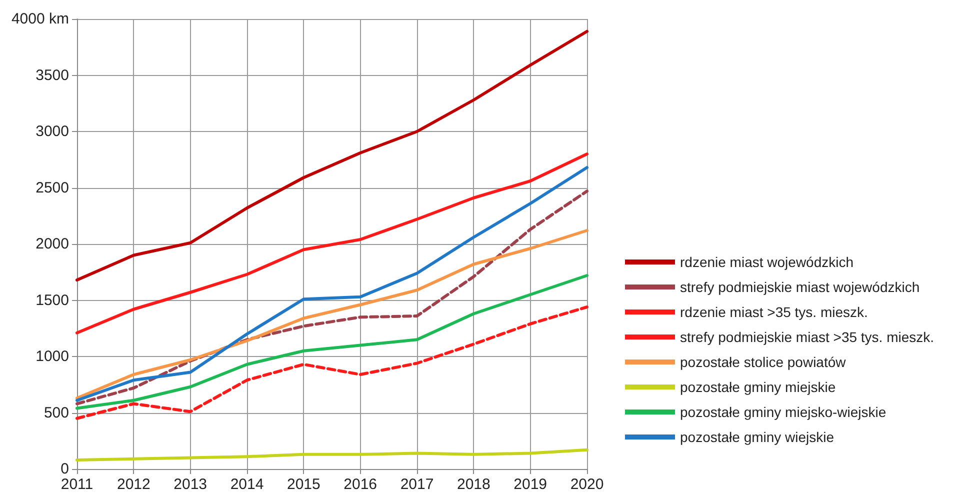 This screenshot has width=969, height=500. Describe the element at coordinates (587, 484) in the screenshot. I see `x-tick-label: 2020` at that location.